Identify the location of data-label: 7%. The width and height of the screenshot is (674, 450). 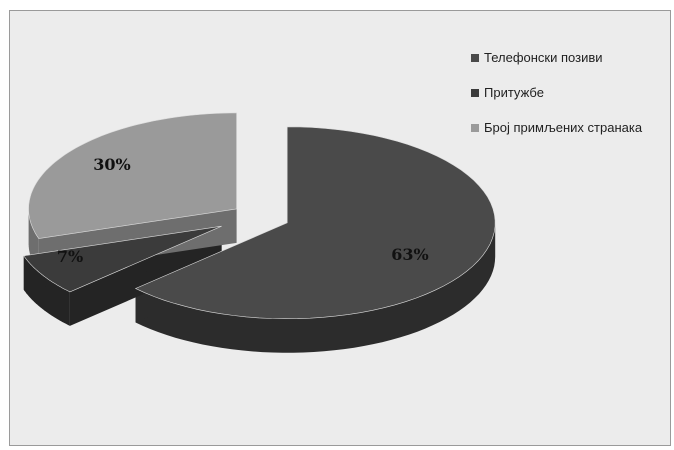
(70, 256).